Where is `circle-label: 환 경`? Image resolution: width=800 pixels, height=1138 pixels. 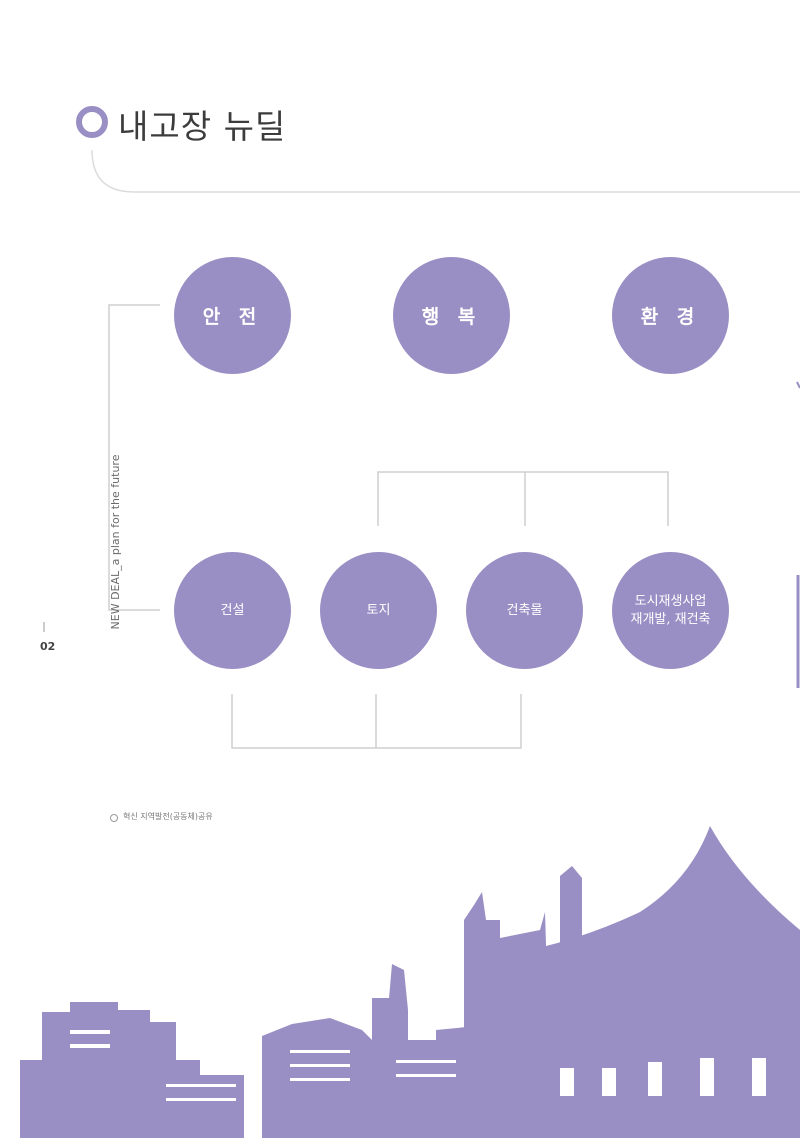
circle-label: 환 경 is located at coordinates (670, 317).